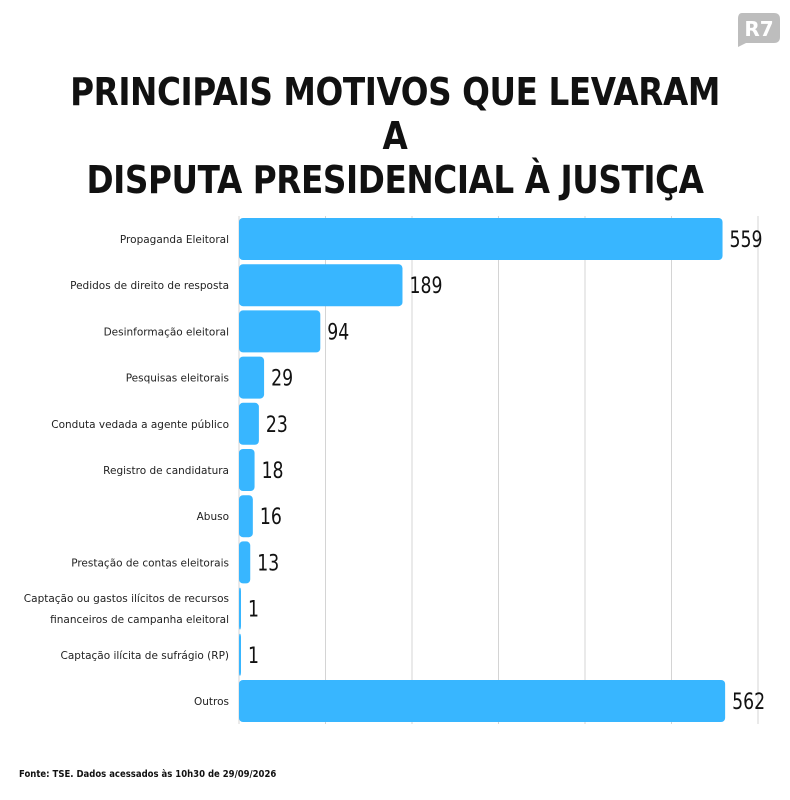 This screenshot has width=790, height=800. Describe the element at coordinates (425, 286) in the screenshot. I see `value-label: 189` at that location.